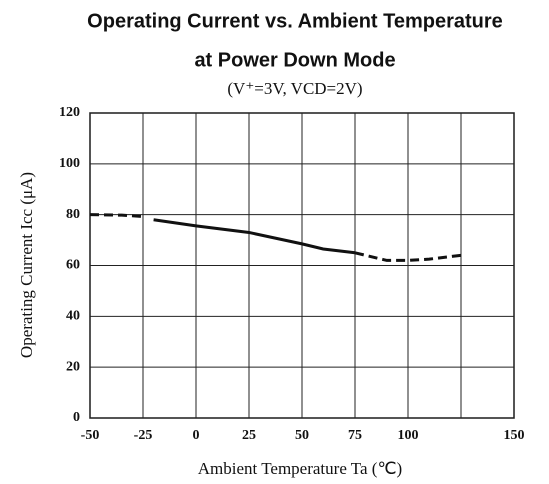 This screenshot has width=549, height=484. I want to click on y-tick-label: 20, so click(73, 366).